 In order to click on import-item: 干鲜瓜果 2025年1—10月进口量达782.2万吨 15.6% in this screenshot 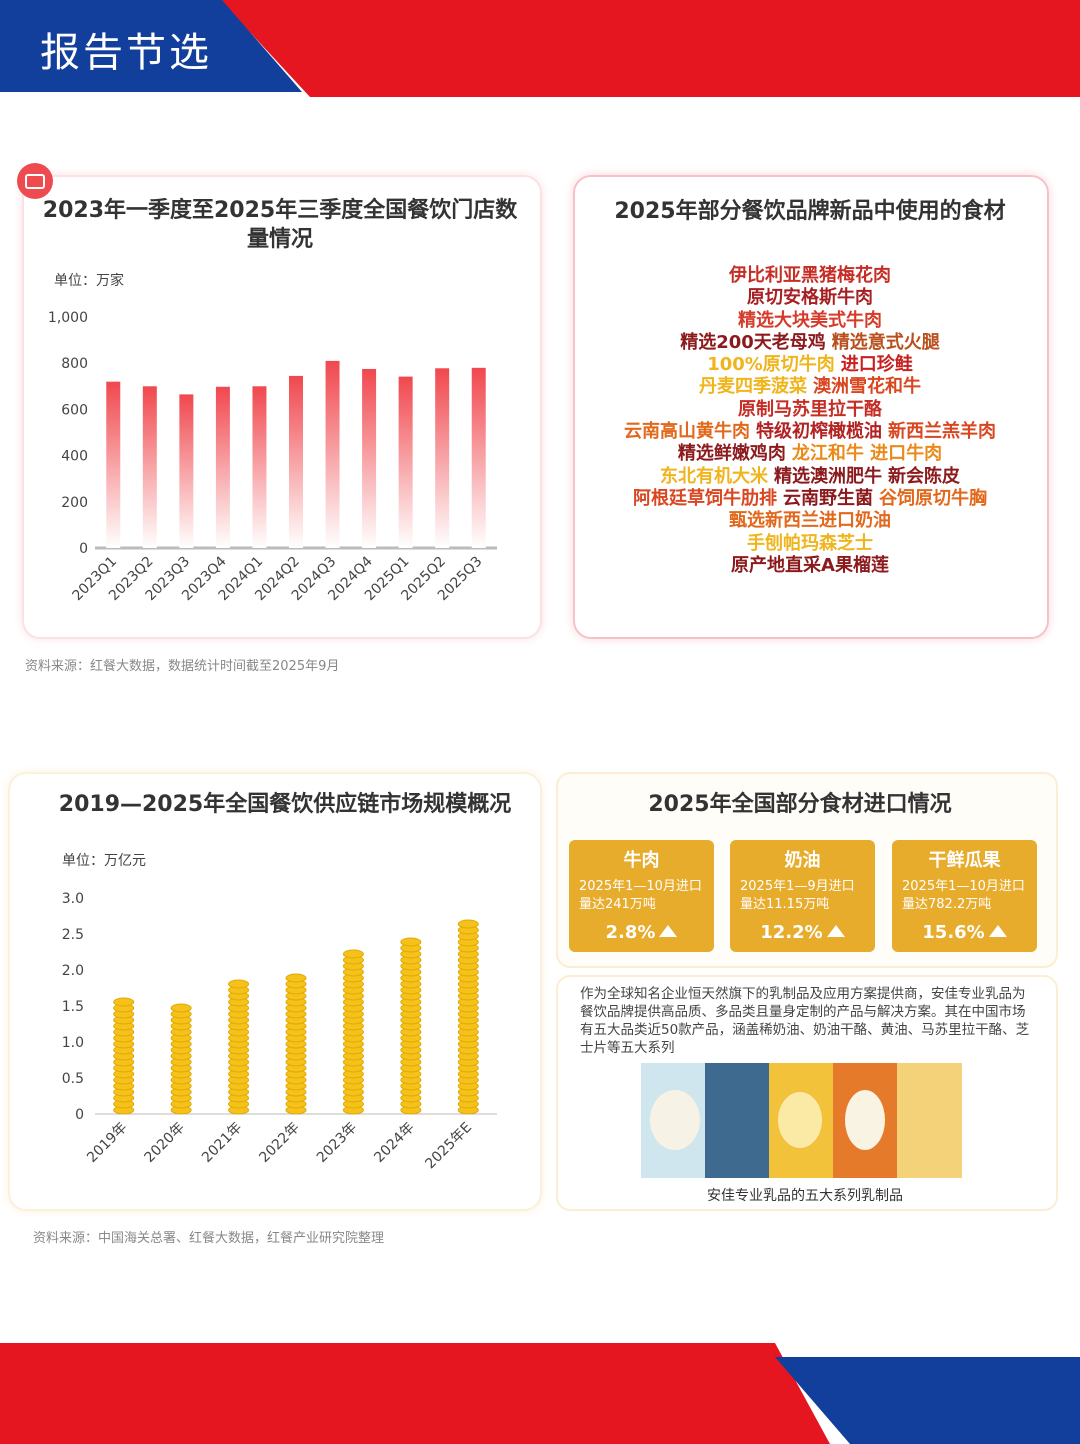, I will do `click(964, 896)`.